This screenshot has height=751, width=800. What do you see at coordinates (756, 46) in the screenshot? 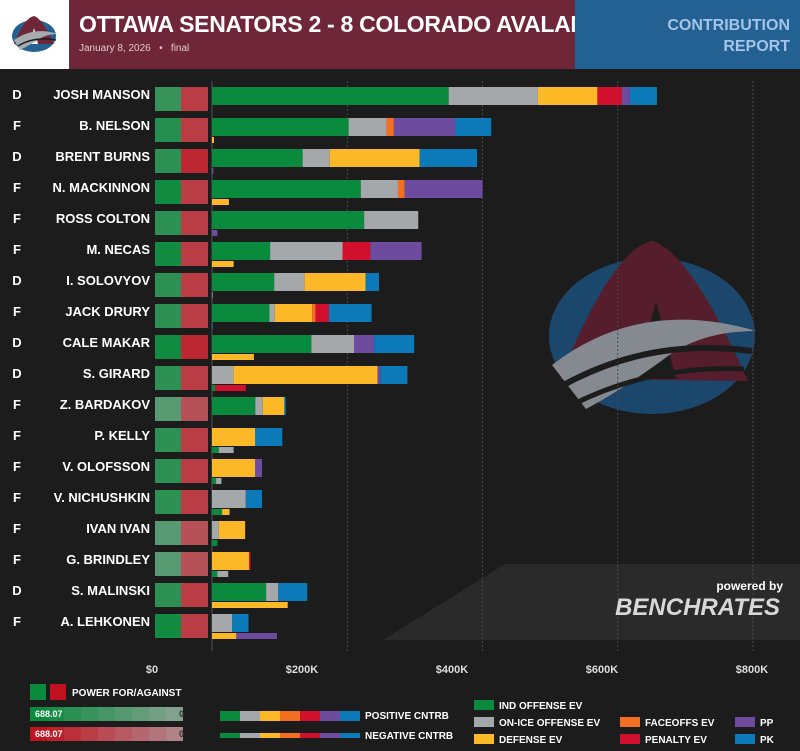
I see `report-title-line2: REPORT` at bounding box center [756, 46].